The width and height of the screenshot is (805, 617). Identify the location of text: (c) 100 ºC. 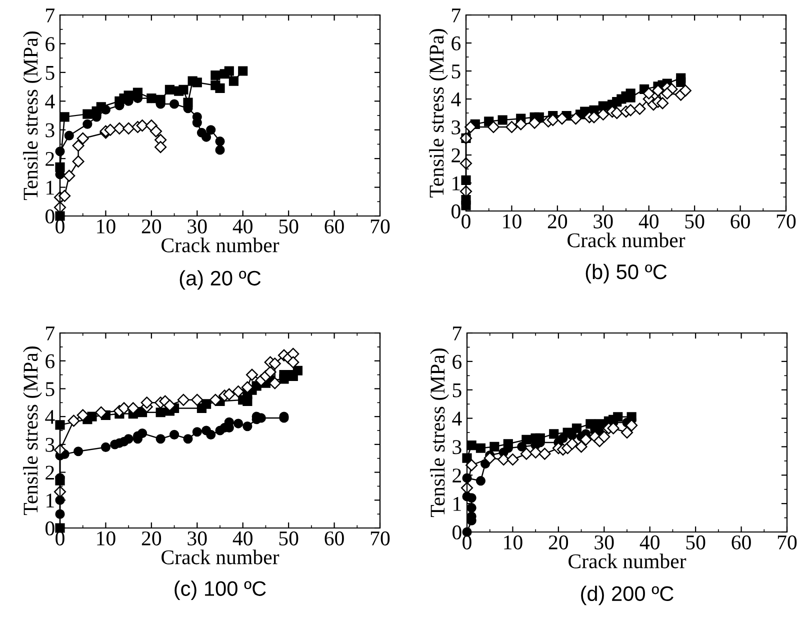
(220, 590).